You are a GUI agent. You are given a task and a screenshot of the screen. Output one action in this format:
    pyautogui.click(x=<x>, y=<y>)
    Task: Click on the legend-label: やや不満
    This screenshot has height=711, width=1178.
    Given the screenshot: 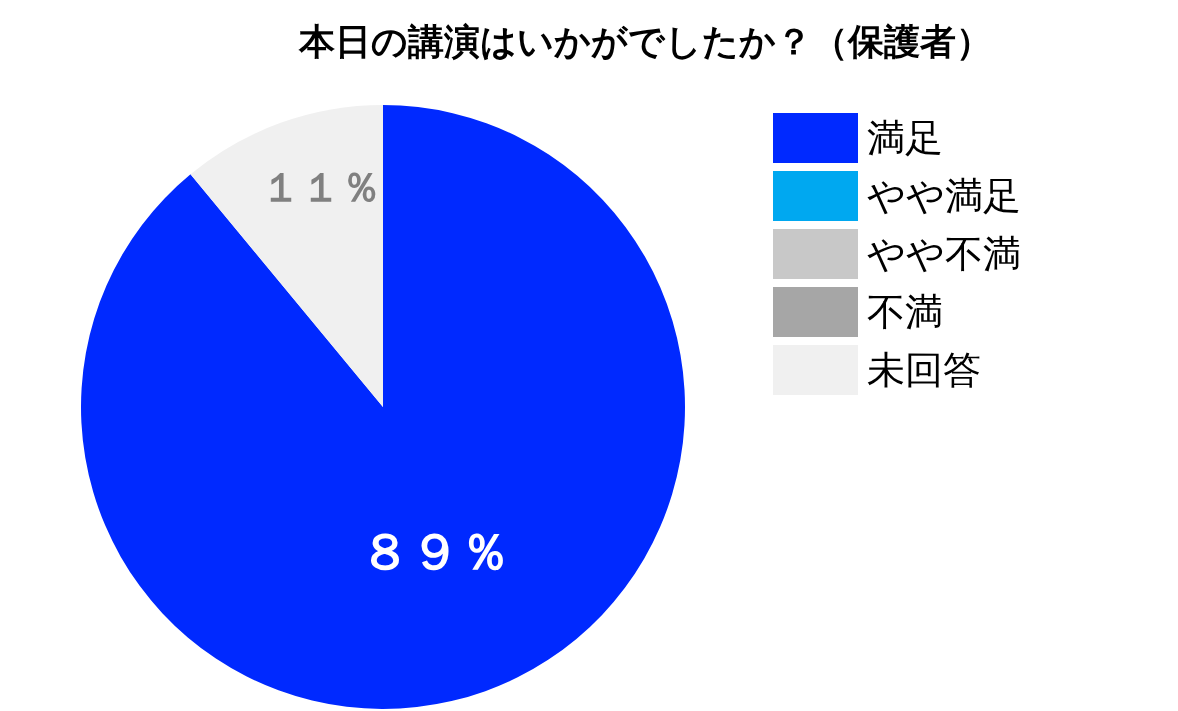 What is the action you would take?
    pyautogui.click(x=944, y=254)
    